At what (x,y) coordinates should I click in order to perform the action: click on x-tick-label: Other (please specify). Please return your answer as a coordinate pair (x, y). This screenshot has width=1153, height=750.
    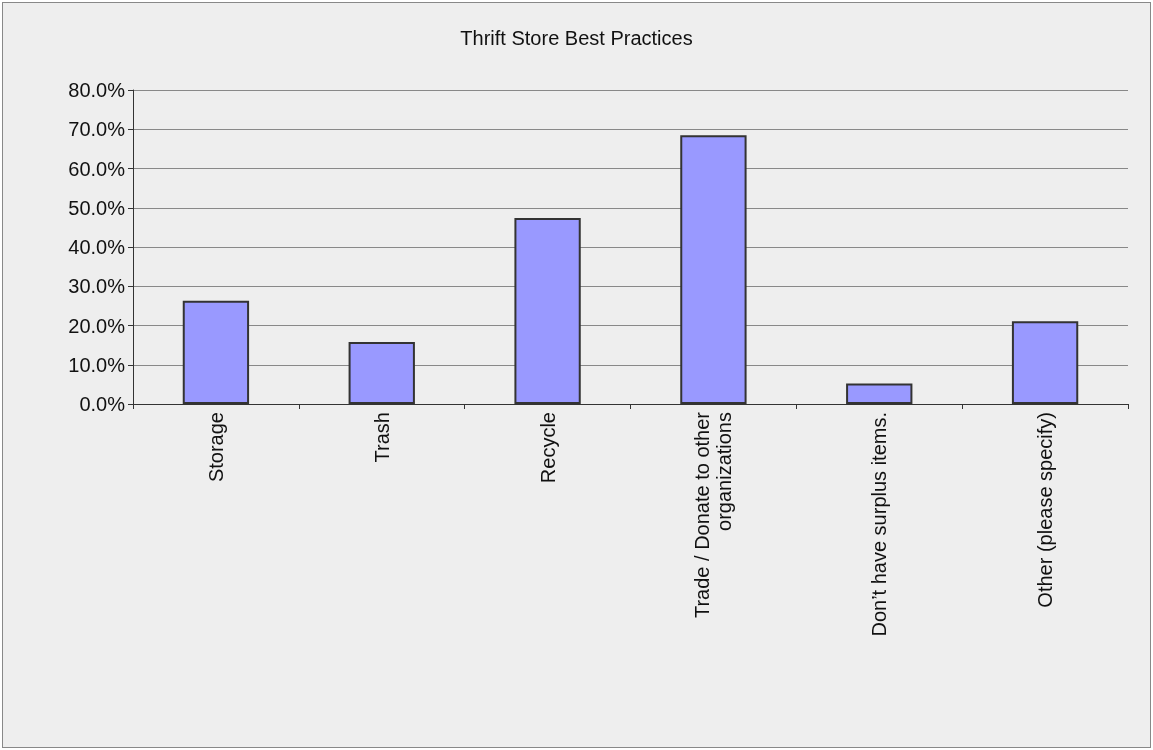
    Looking at the image, I should click on (1045, 510).